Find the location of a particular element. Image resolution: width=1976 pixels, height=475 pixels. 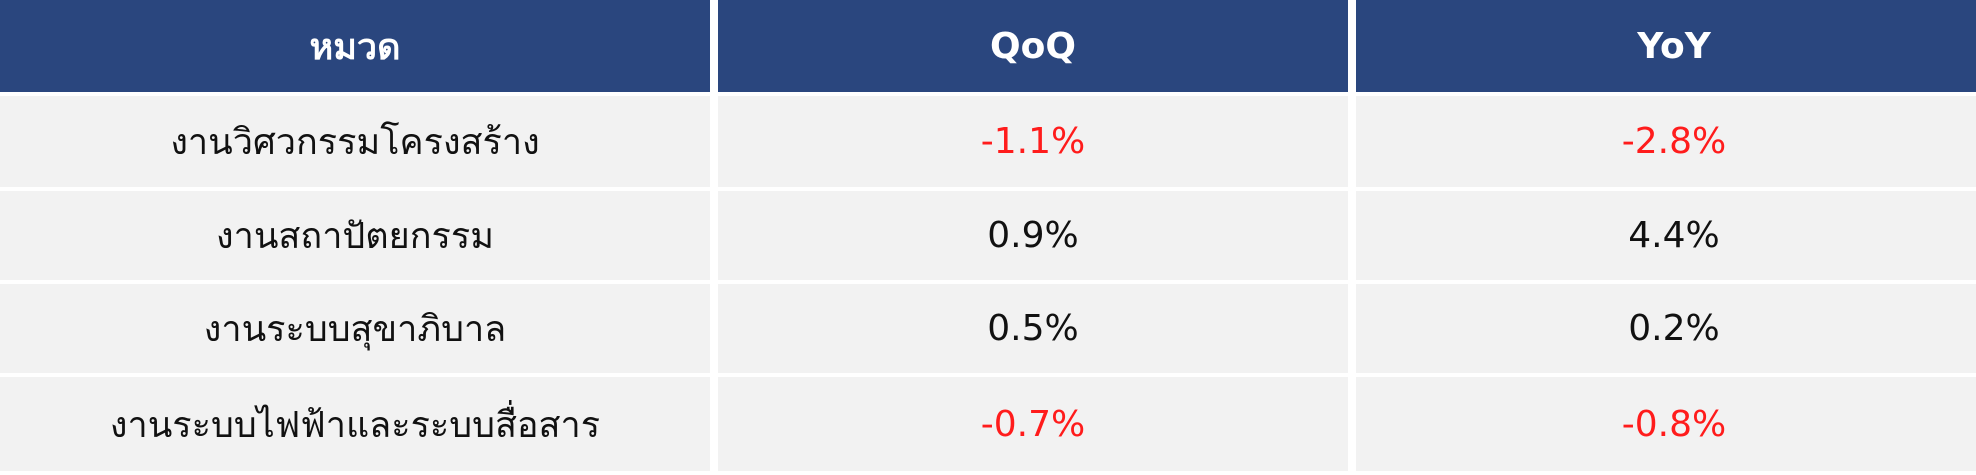

header-yoy: YoY is located at coordinates (1666, 46).